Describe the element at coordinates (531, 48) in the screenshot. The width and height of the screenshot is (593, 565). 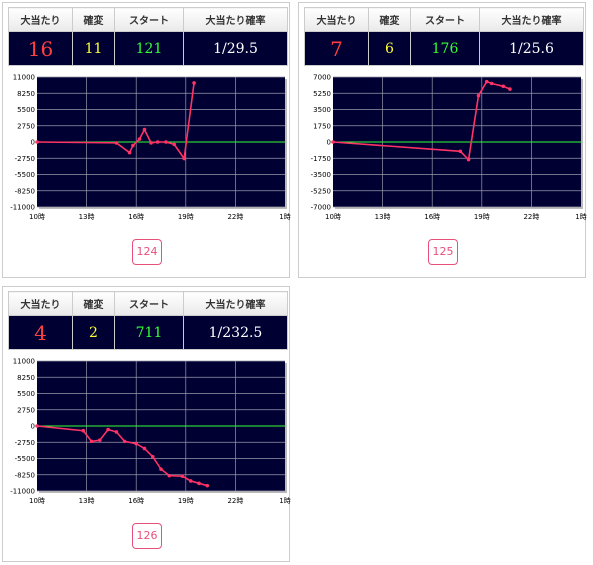
I see `probability-value: 1/25.6` at that location.